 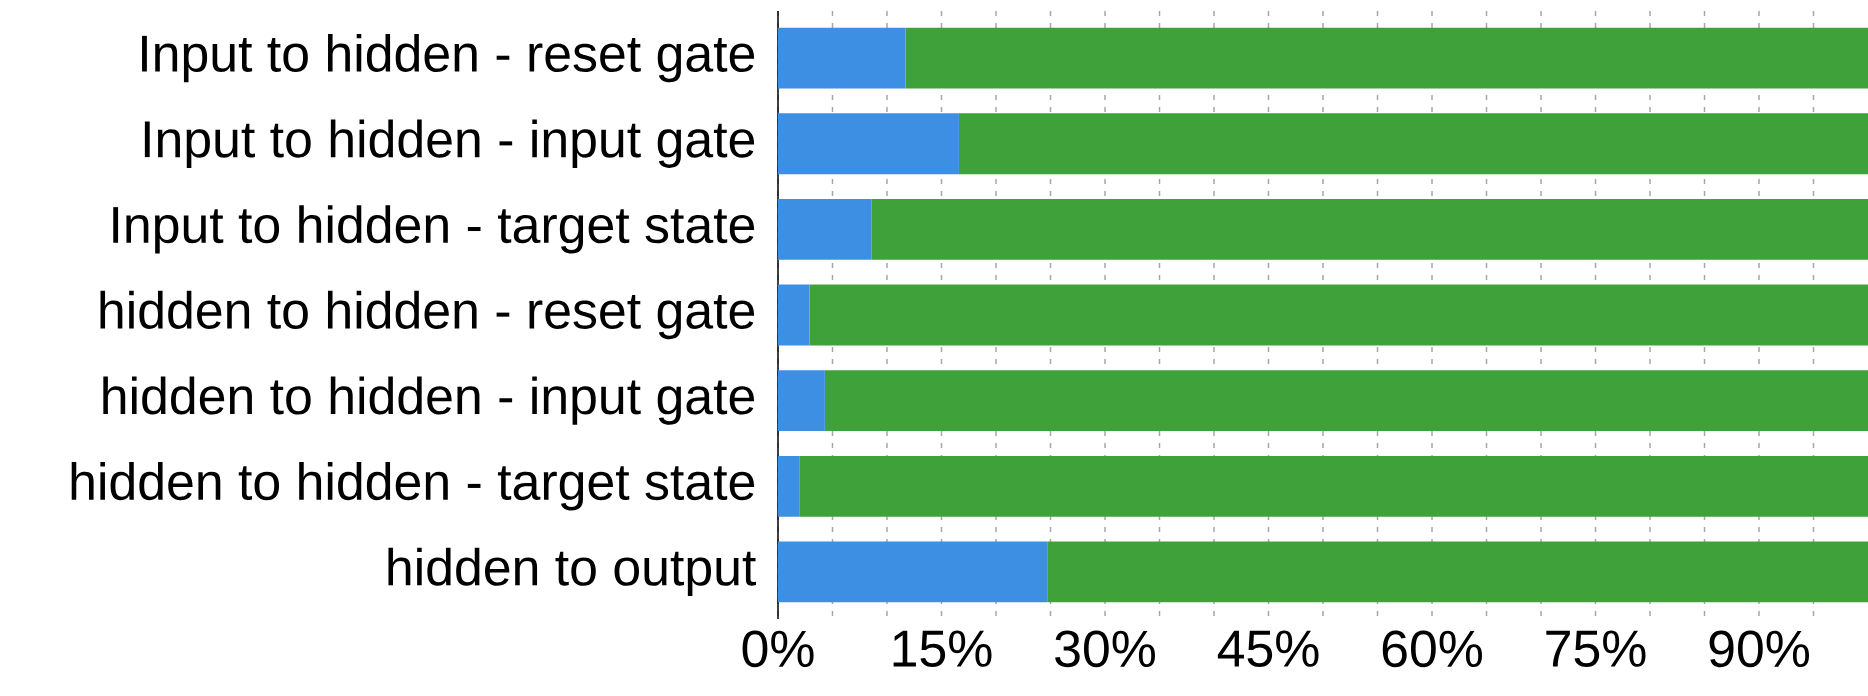 I want to click on x-tick-label: 0%, so click(x=778, y=649).